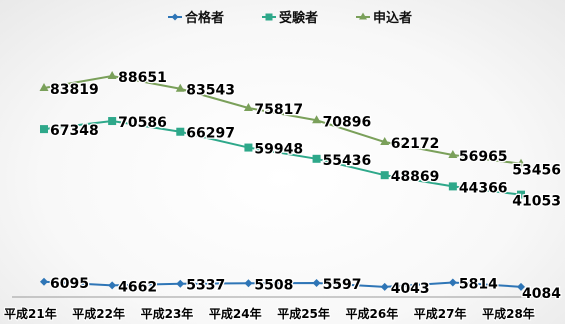 This screenshot has height=324, width=565. What do you see at coordinates (142, 123) in the screenshot?
I see `data-label-1-1: 70586` at bounding box center [142, 123].